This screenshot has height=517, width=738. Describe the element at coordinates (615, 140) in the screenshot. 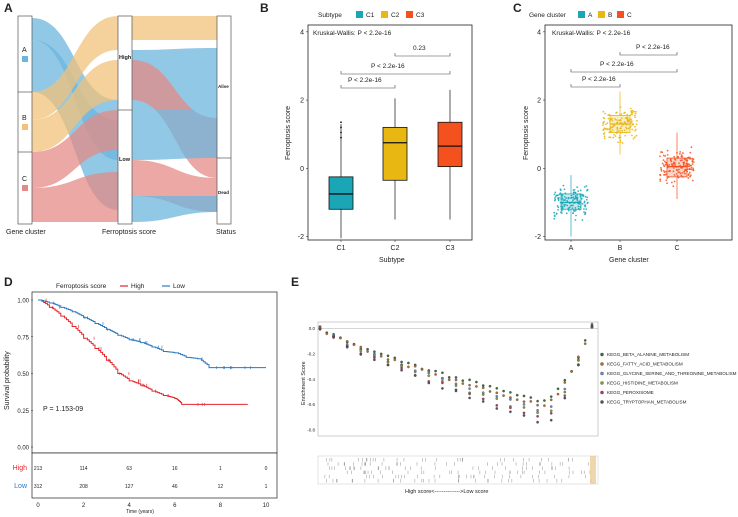

I see `gene-cluster-plot-area: -2 0 2 4 A B C` at that location.